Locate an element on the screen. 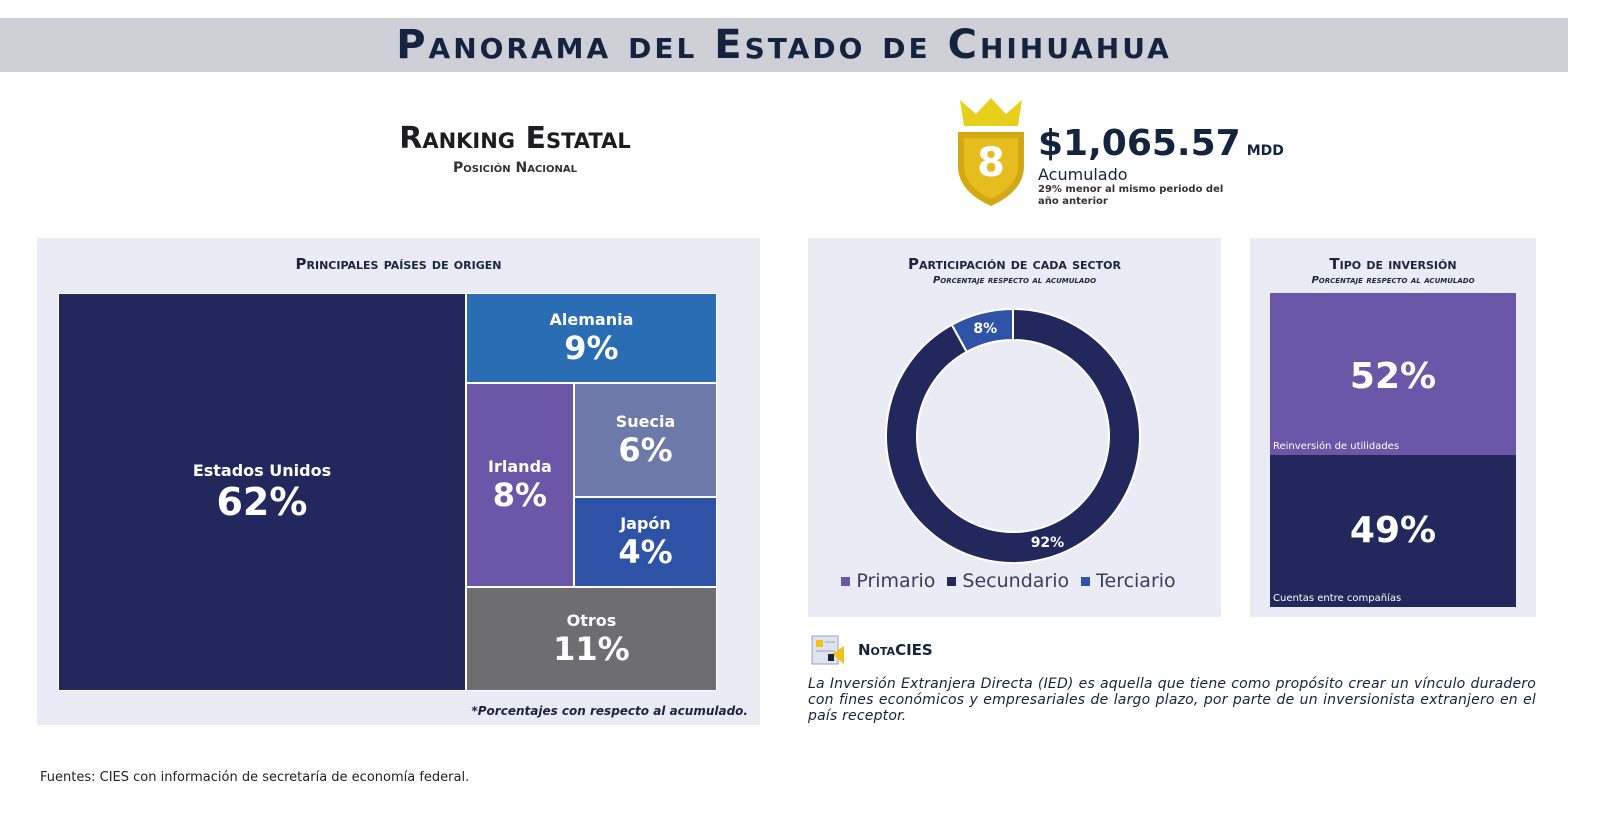 The width and height of the screenshot is (1600, 837). bar-label: Cuentas entre compañías is located at coordinates (1337, 598).